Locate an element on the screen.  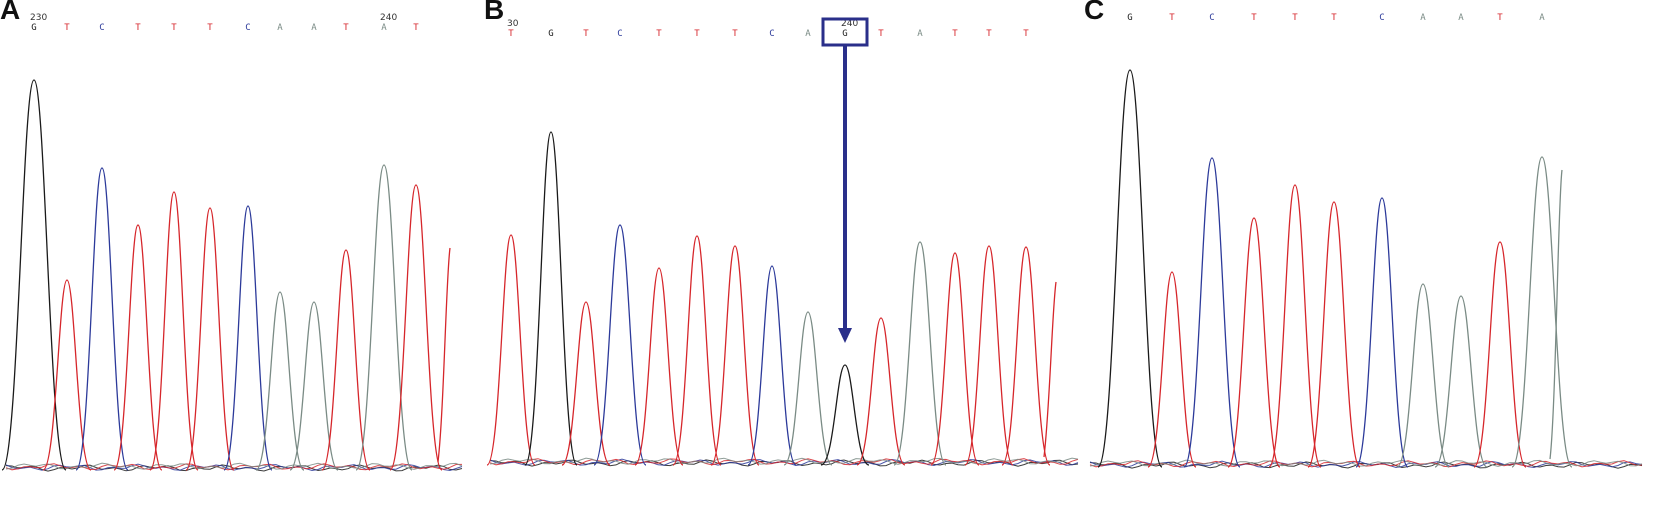
panel-label-c: C is located at coordinates (1094, 12).